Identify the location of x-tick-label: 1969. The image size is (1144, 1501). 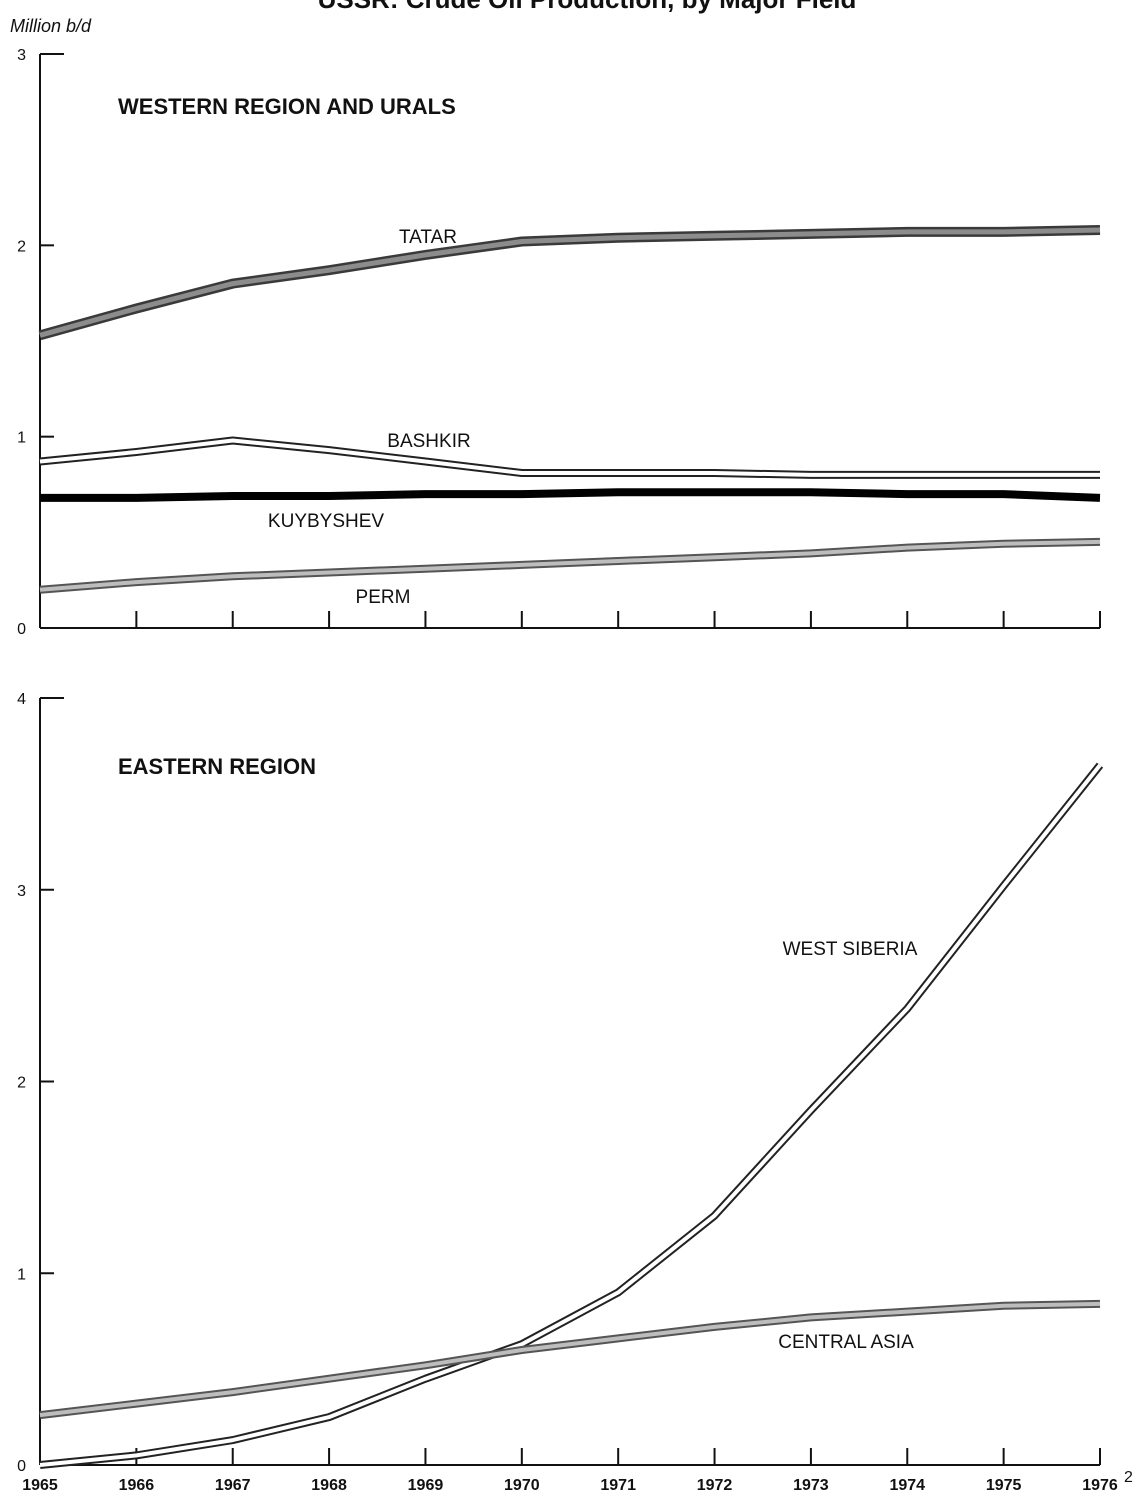
(426, 1485).